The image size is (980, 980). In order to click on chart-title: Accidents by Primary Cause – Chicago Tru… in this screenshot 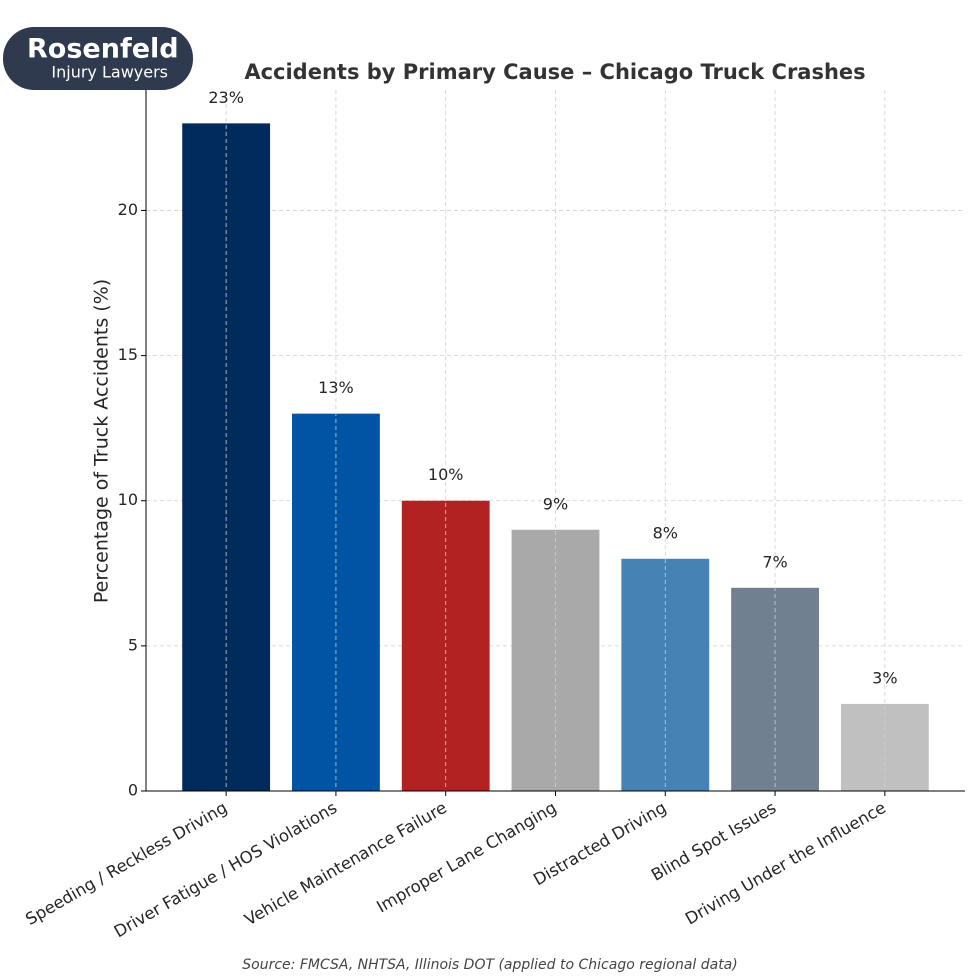, I will do `click(554, 72)`.